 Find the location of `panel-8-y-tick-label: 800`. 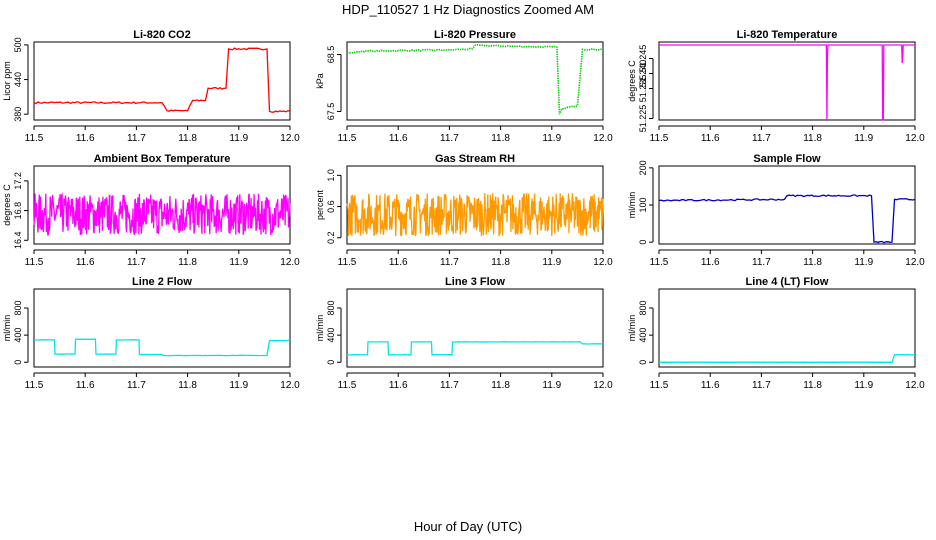

panel-8-y-tick-label: 800 is located at coordinates (331, 307).